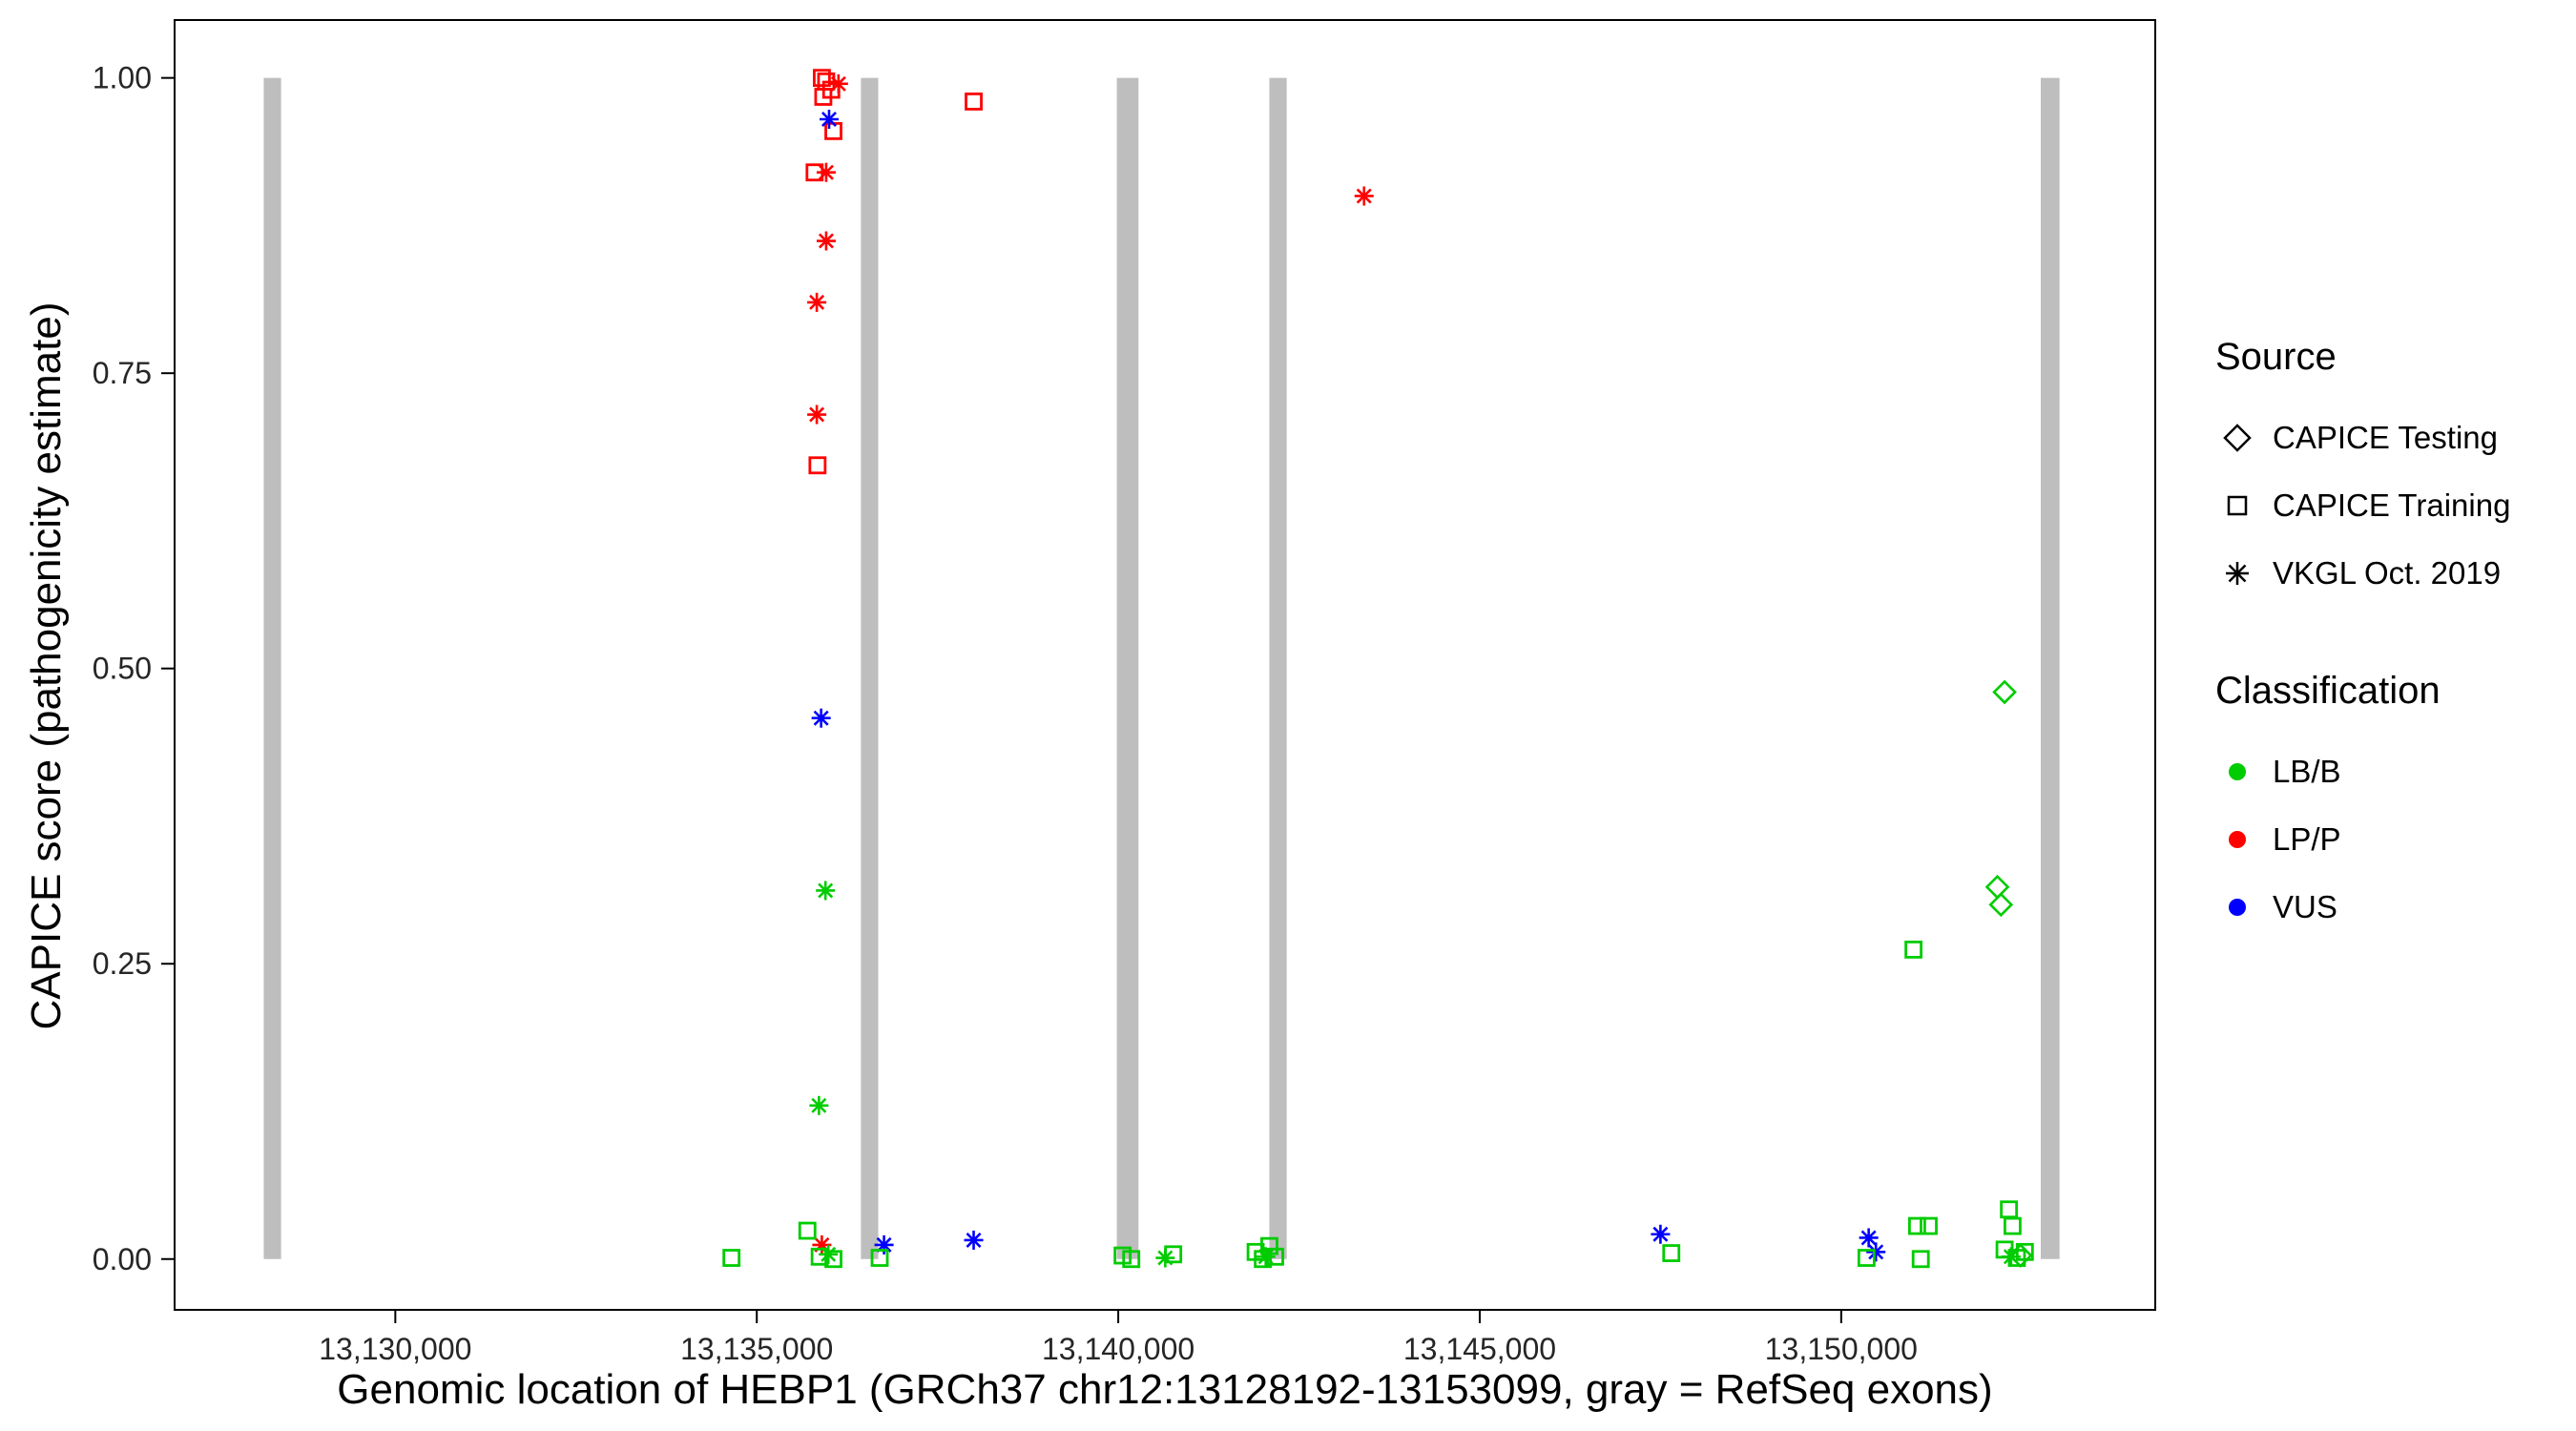 The height and width of the screenshot is (1431, 2576). What do you see at coordinates (122, 963) in the screenshot?
I see `y-tick-label: 0.25` at bounding box center [122, 963].